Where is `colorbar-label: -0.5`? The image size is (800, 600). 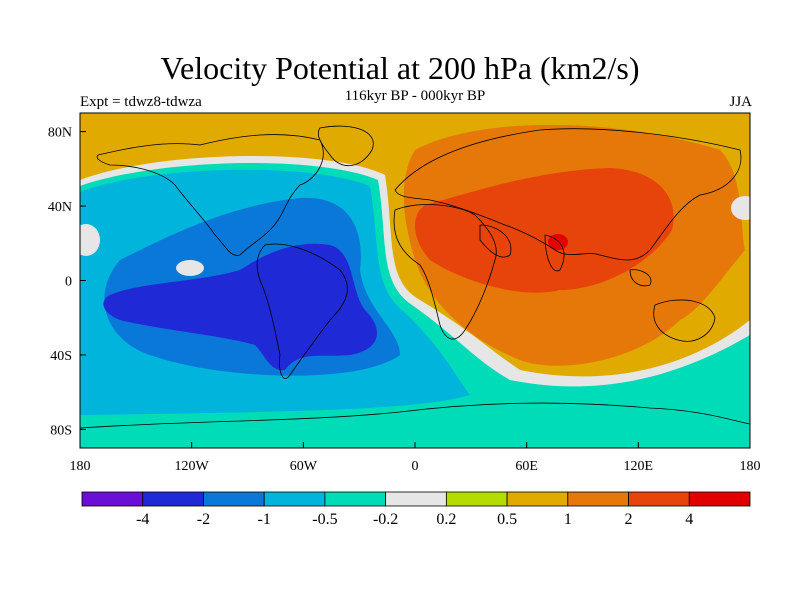 colorbar-label: -0.5 is located at coordinates (324, 519).